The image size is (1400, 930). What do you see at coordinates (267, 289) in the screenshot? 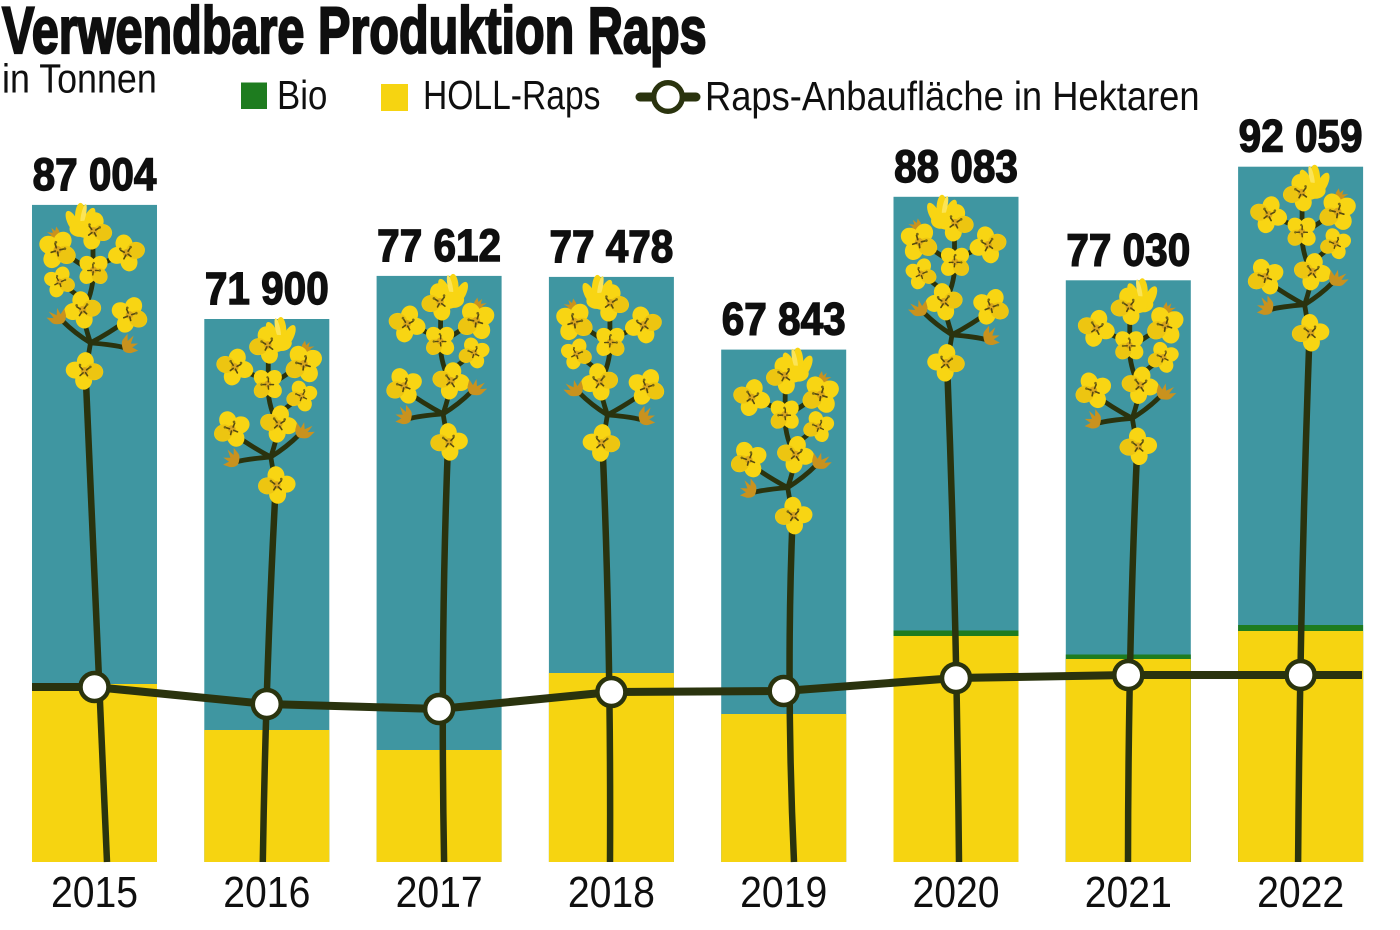
I see `svg-text: 71 900` at bounding box center [267, 289].